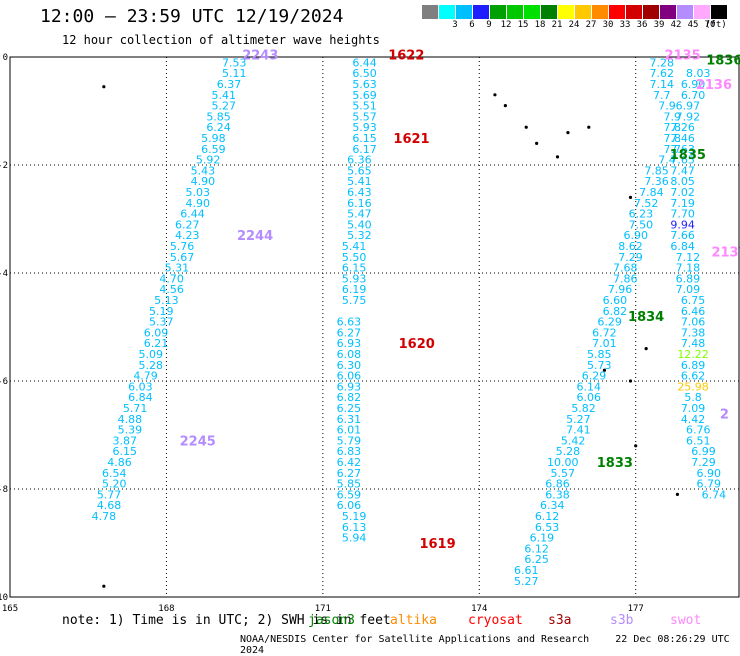 Image resolution: width=740 pixels, height=656 pixels. I want to click on pass-time-label: 2, so click(724, 414).